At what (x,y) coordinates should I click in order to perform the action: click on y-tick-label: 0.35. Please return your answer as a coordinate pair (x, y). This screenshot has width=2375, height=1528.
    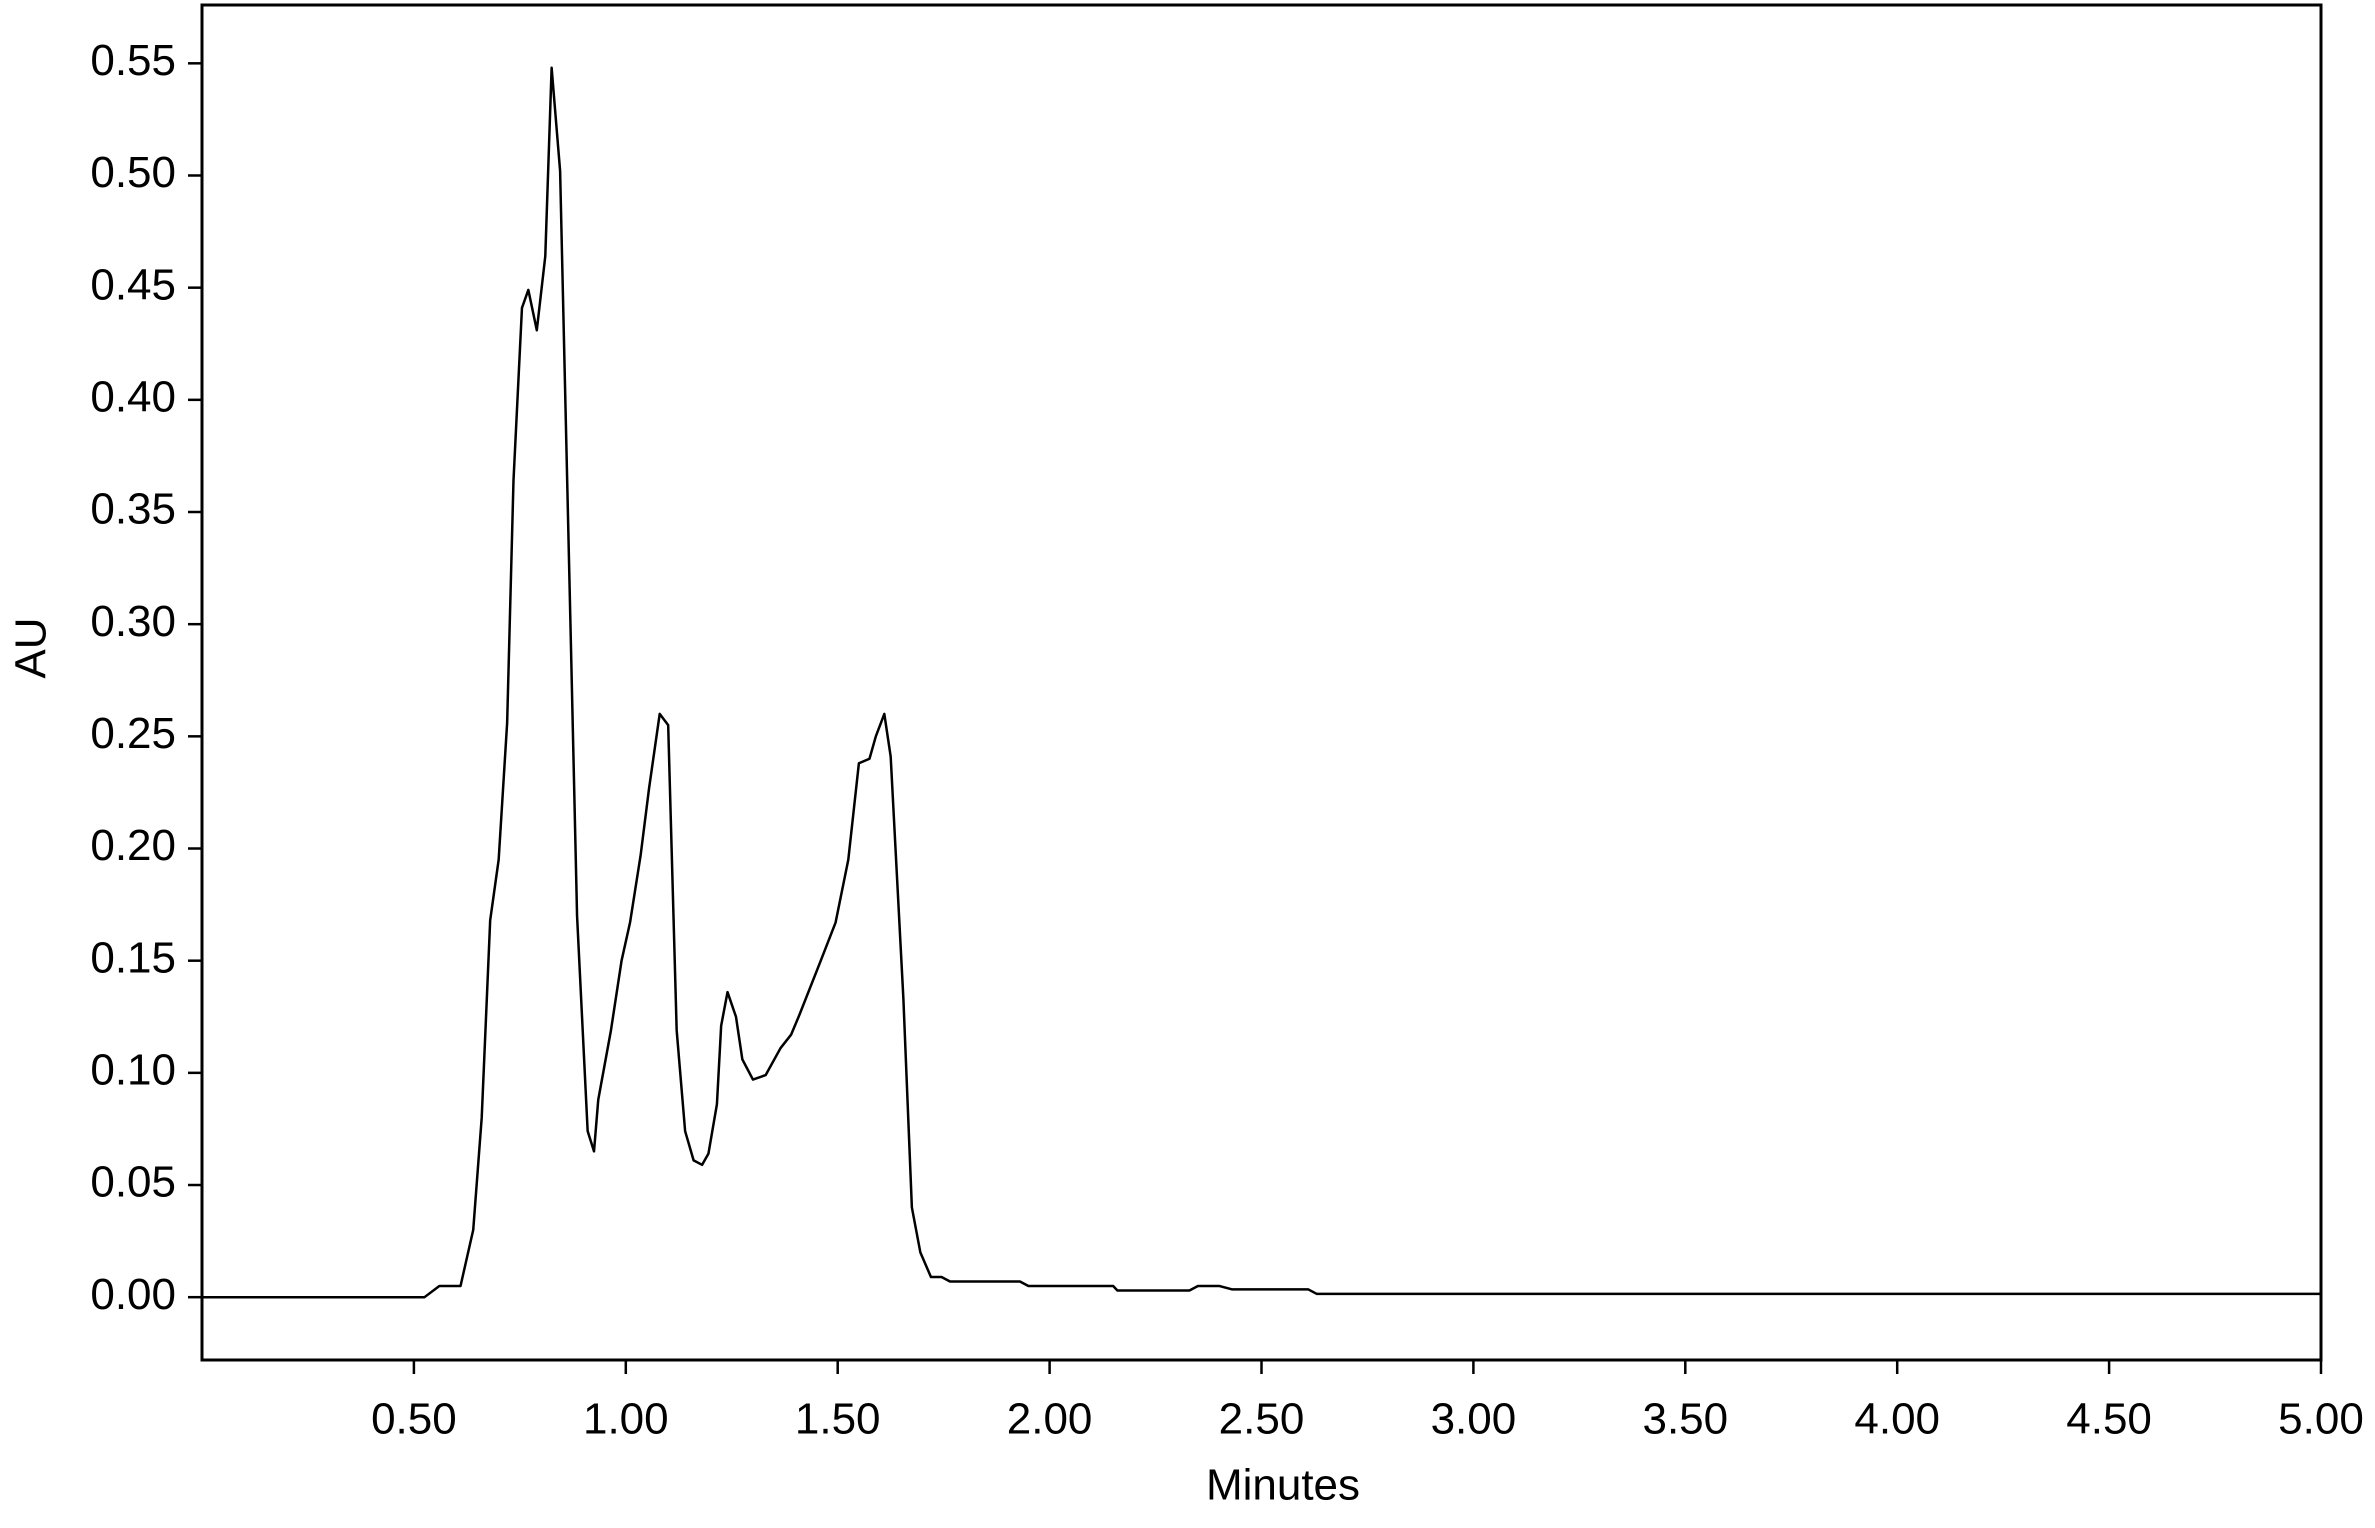
    Looking at the image, I should click on (133, 509).